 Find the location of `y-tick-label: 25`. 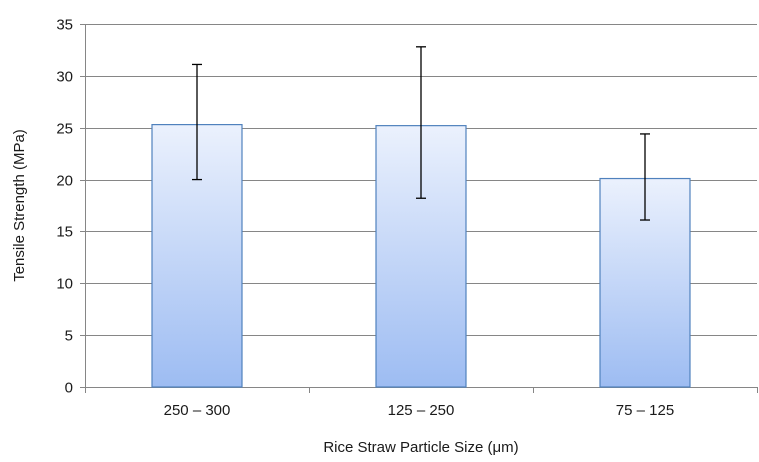

y-tick-label: 25 is located at coordinates (64, 129).